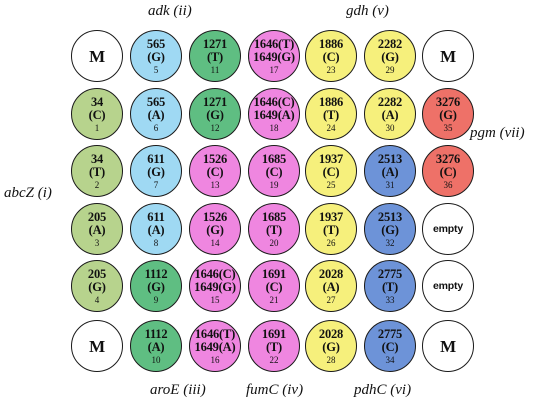 This screenshot has height=404, width=550. Describe the element at coordinates (97, 242) in the screenshot. I see `well-number: 3` at that location.